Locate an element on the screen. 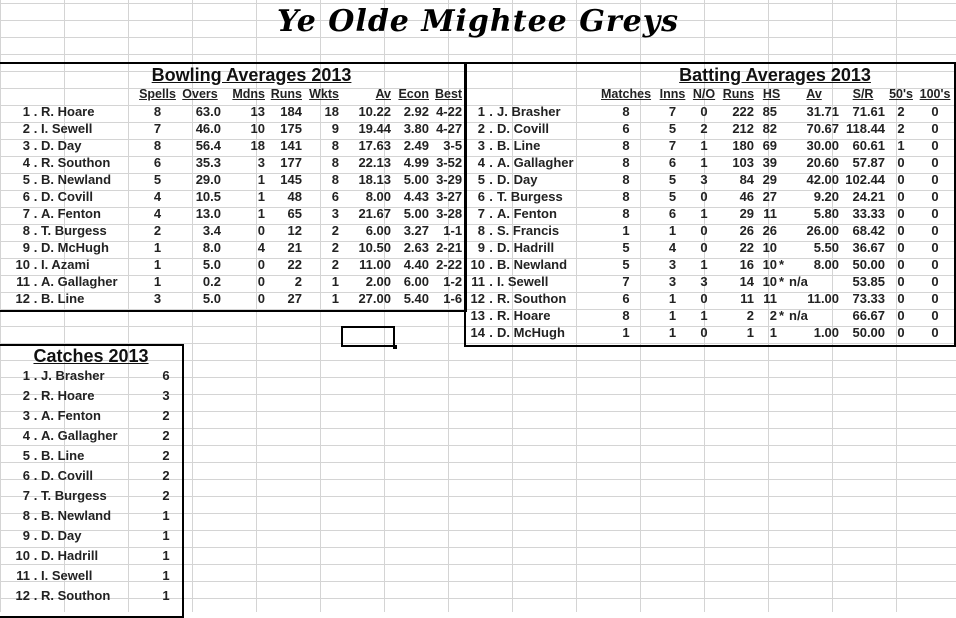 This screenshot has width=956, height=618. runs: 27 is located at coordinates (294, 298).